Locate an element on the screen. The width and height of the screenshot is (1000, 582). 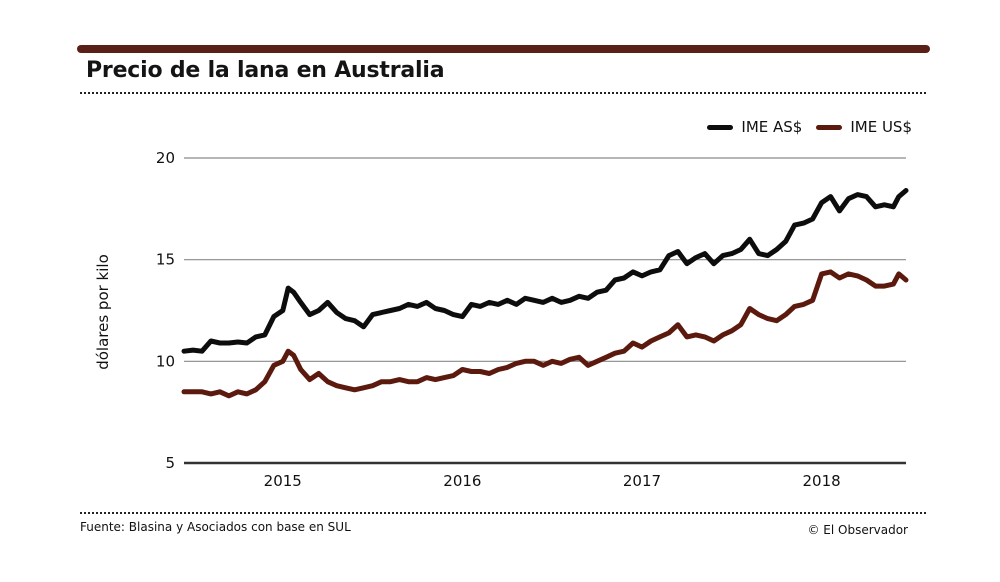
y-tick-label-10: 10 is located at coordinates (165, 361).